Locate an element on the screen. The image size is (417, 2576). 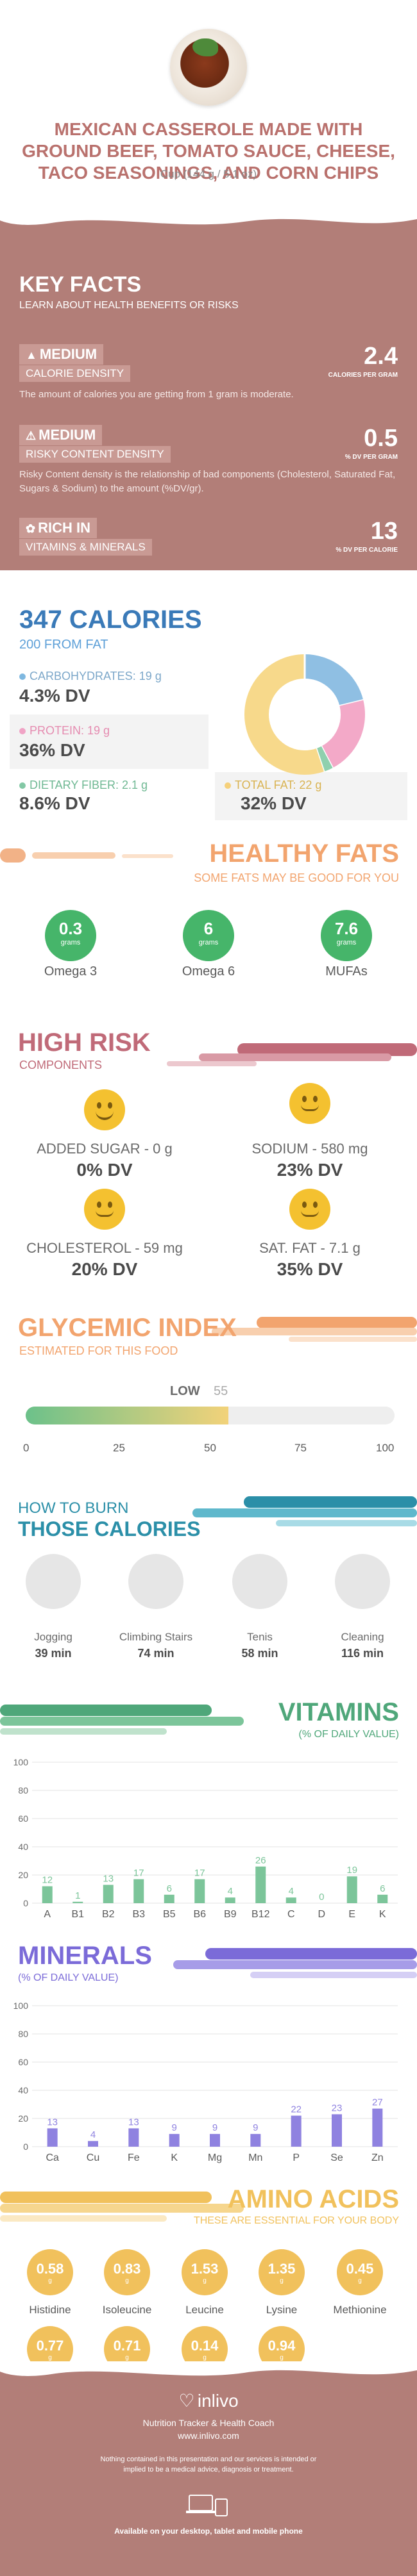
brand-name: inlivo is located at coordinates (218, 2401).